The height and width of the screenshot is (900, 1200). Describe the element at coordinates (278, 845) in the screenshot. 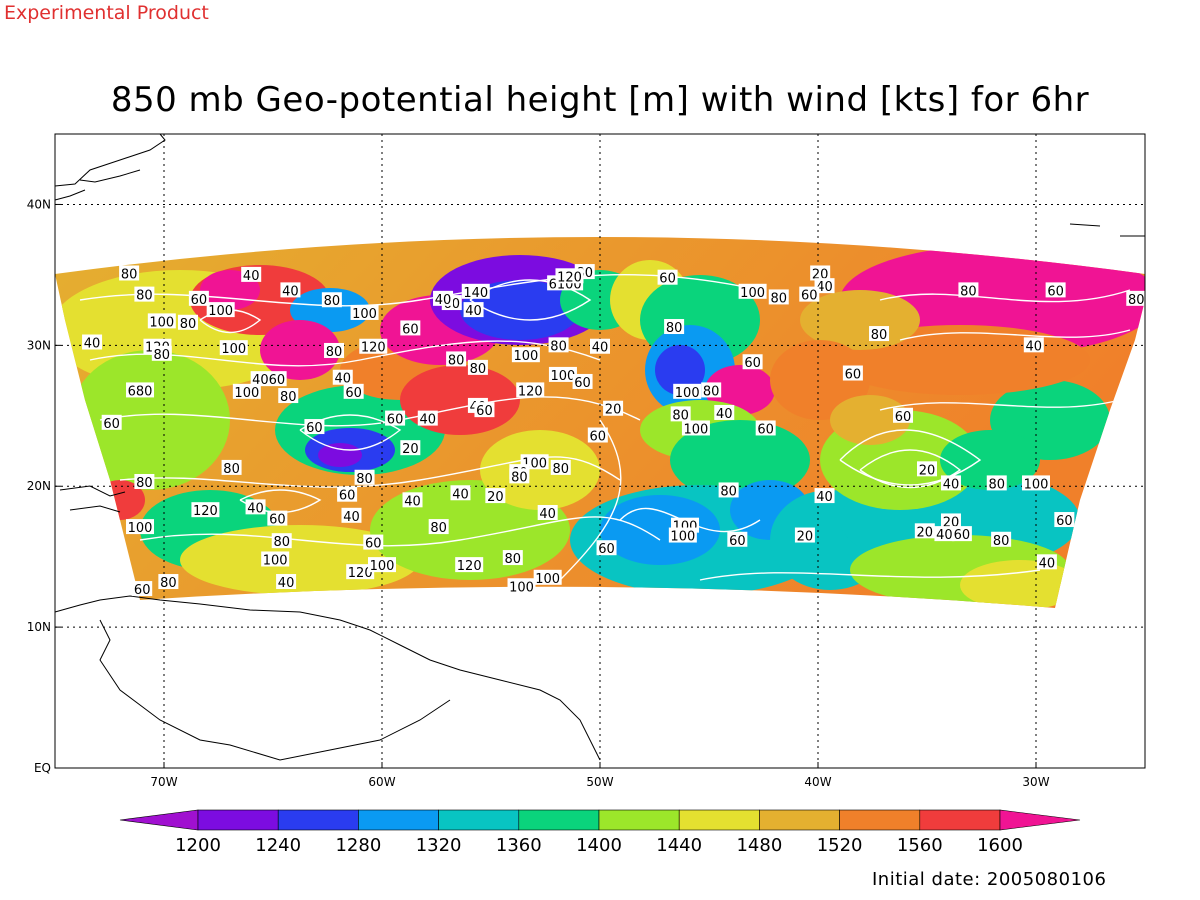

I see `colorbar-label: 1240` at that location.